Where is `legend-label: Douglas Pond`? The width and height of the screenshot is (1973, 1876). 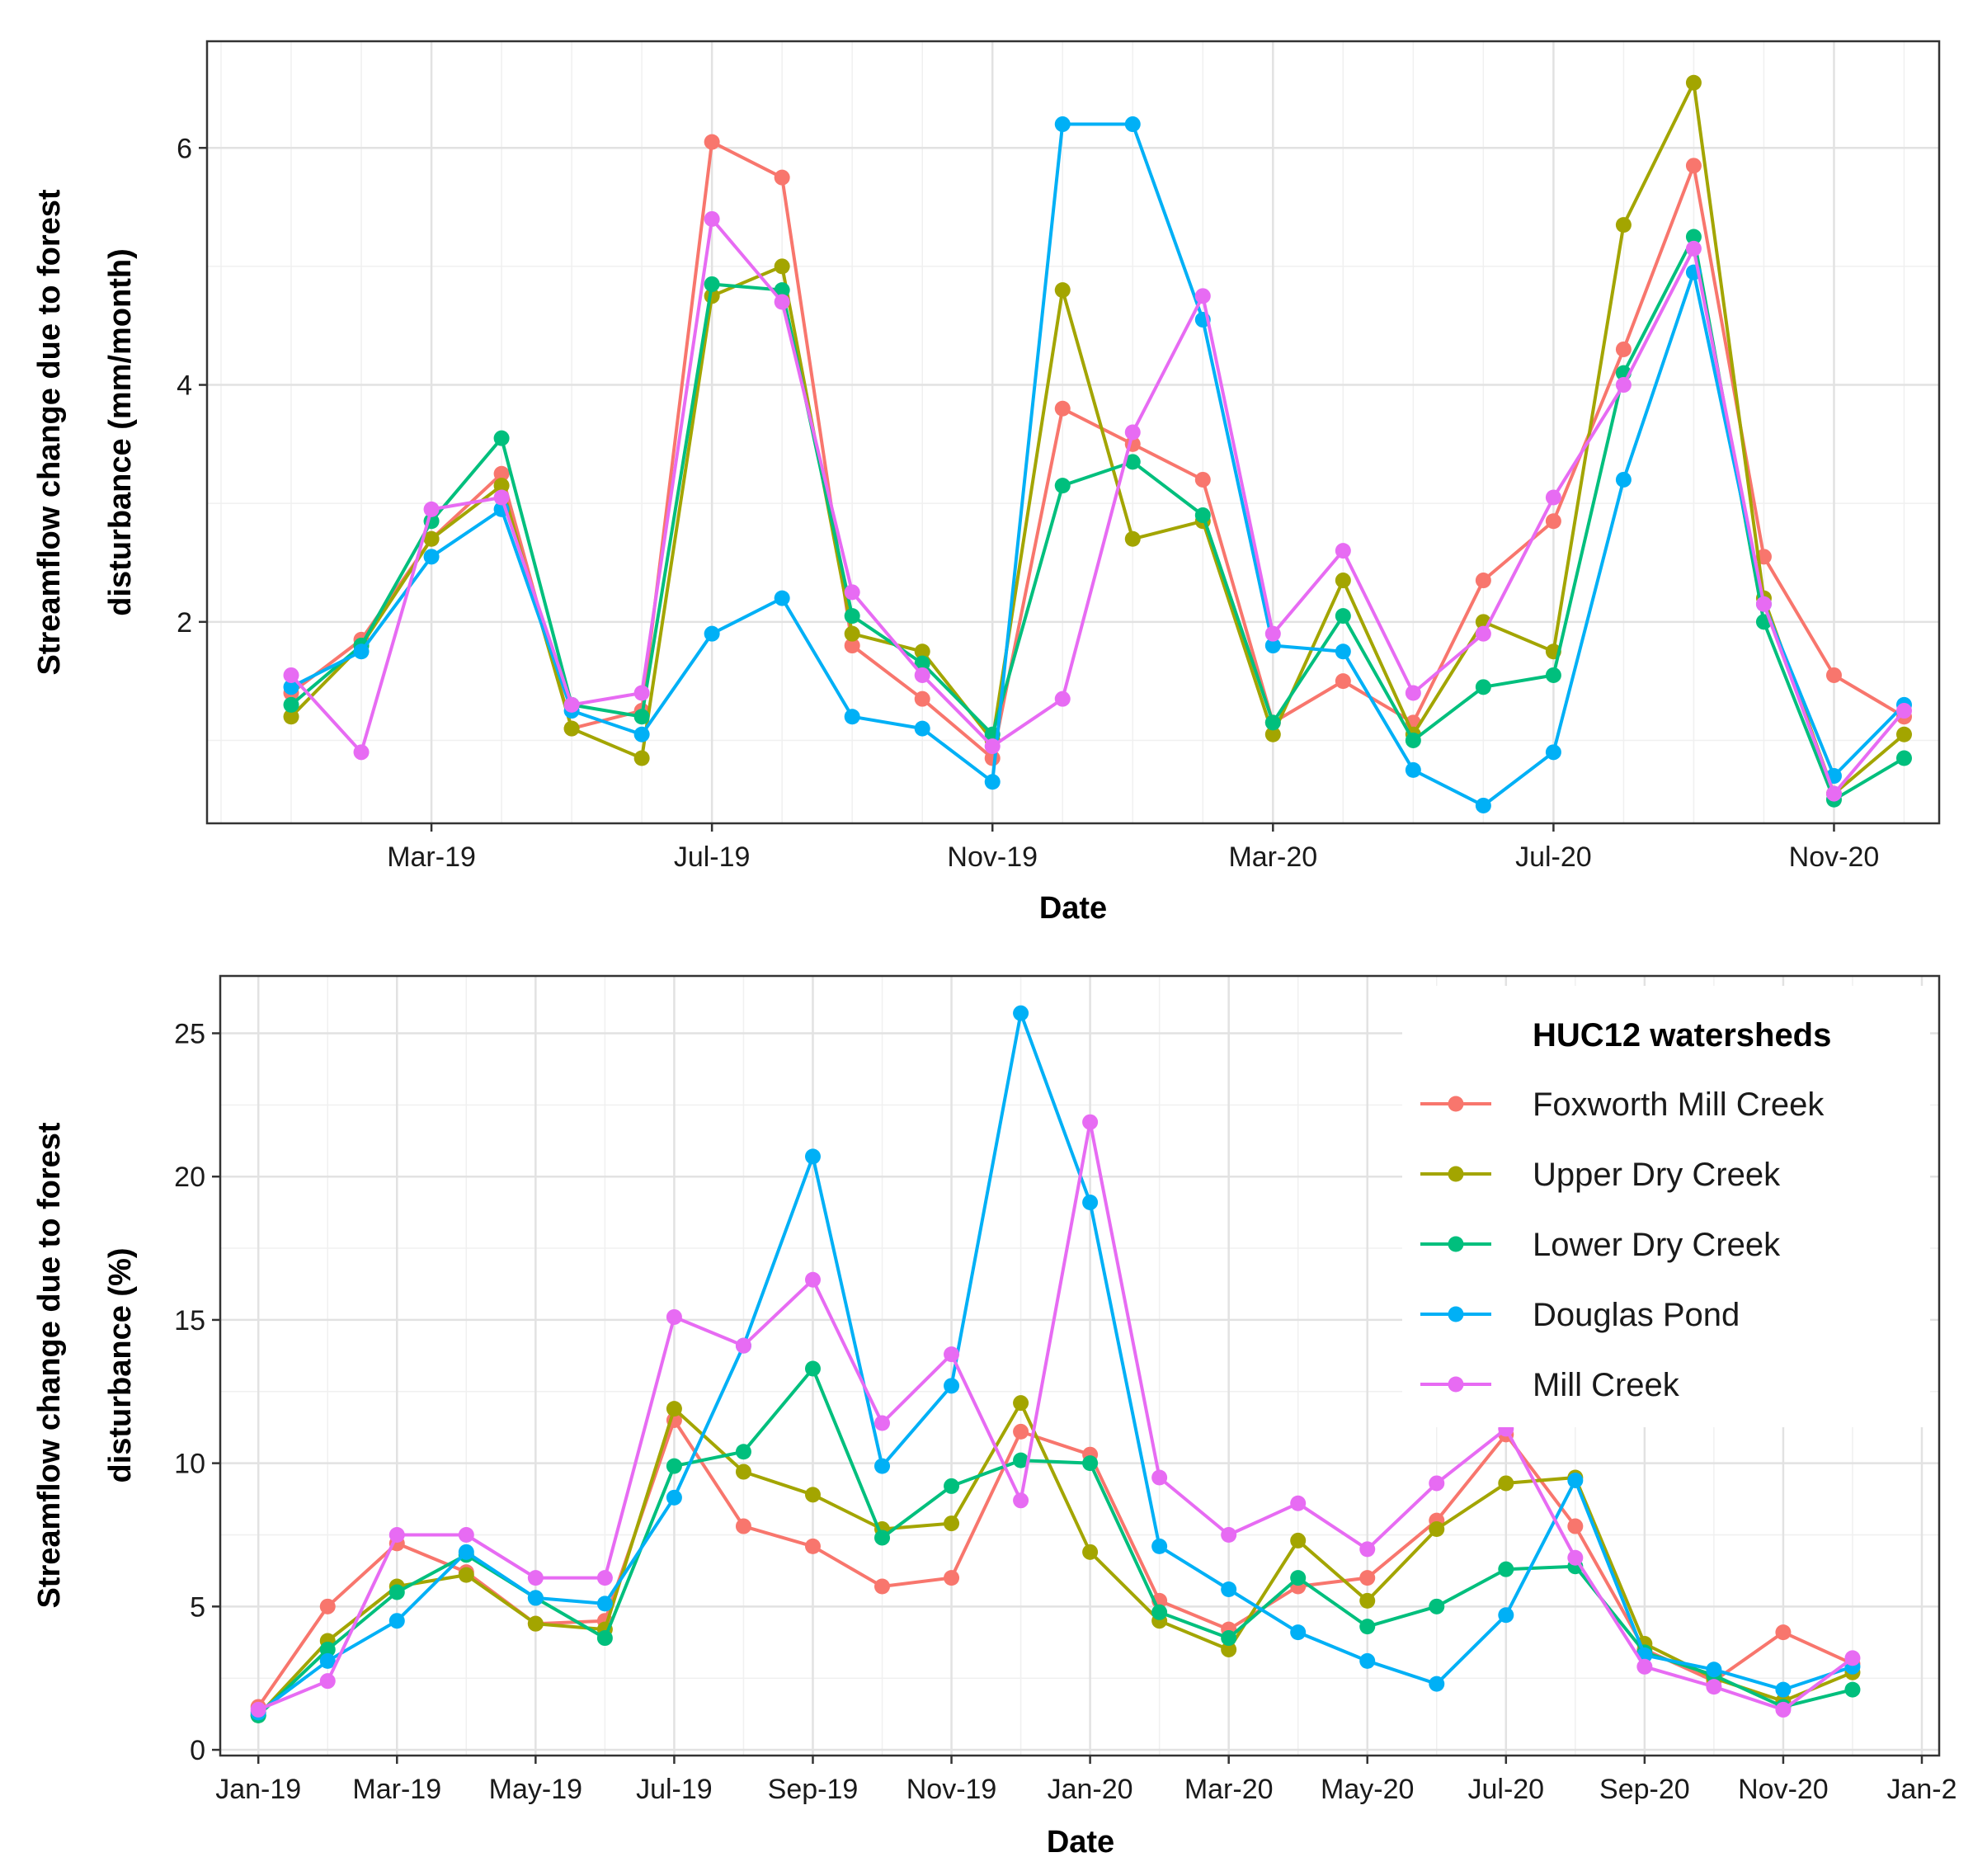
legend-label: Douglas Pond is located at coordinates (1636, 1315).